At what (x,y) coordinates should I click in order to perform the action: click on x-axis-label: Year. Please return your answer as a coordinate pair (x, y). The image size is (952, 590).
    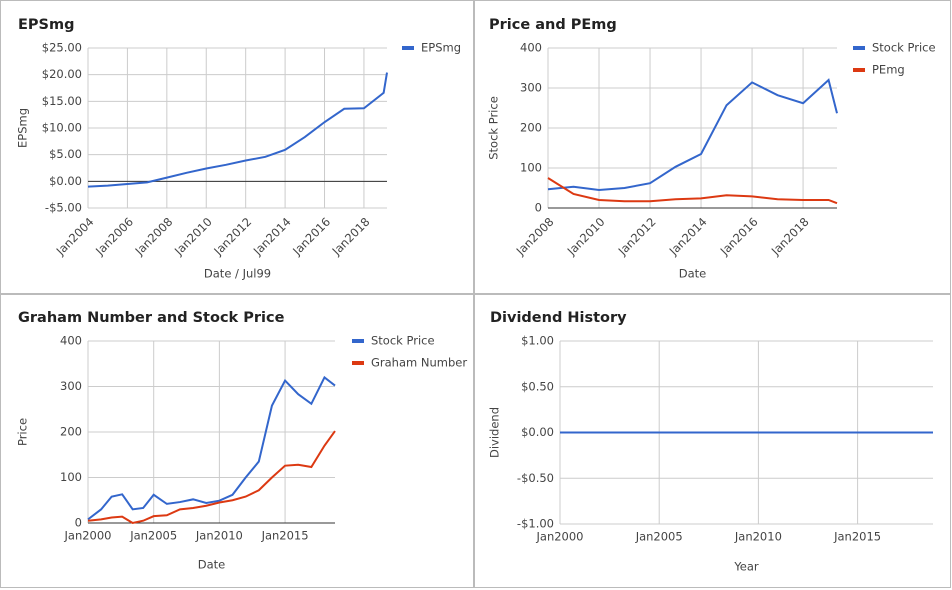
    Looking at the image, I should click on (746, 567).